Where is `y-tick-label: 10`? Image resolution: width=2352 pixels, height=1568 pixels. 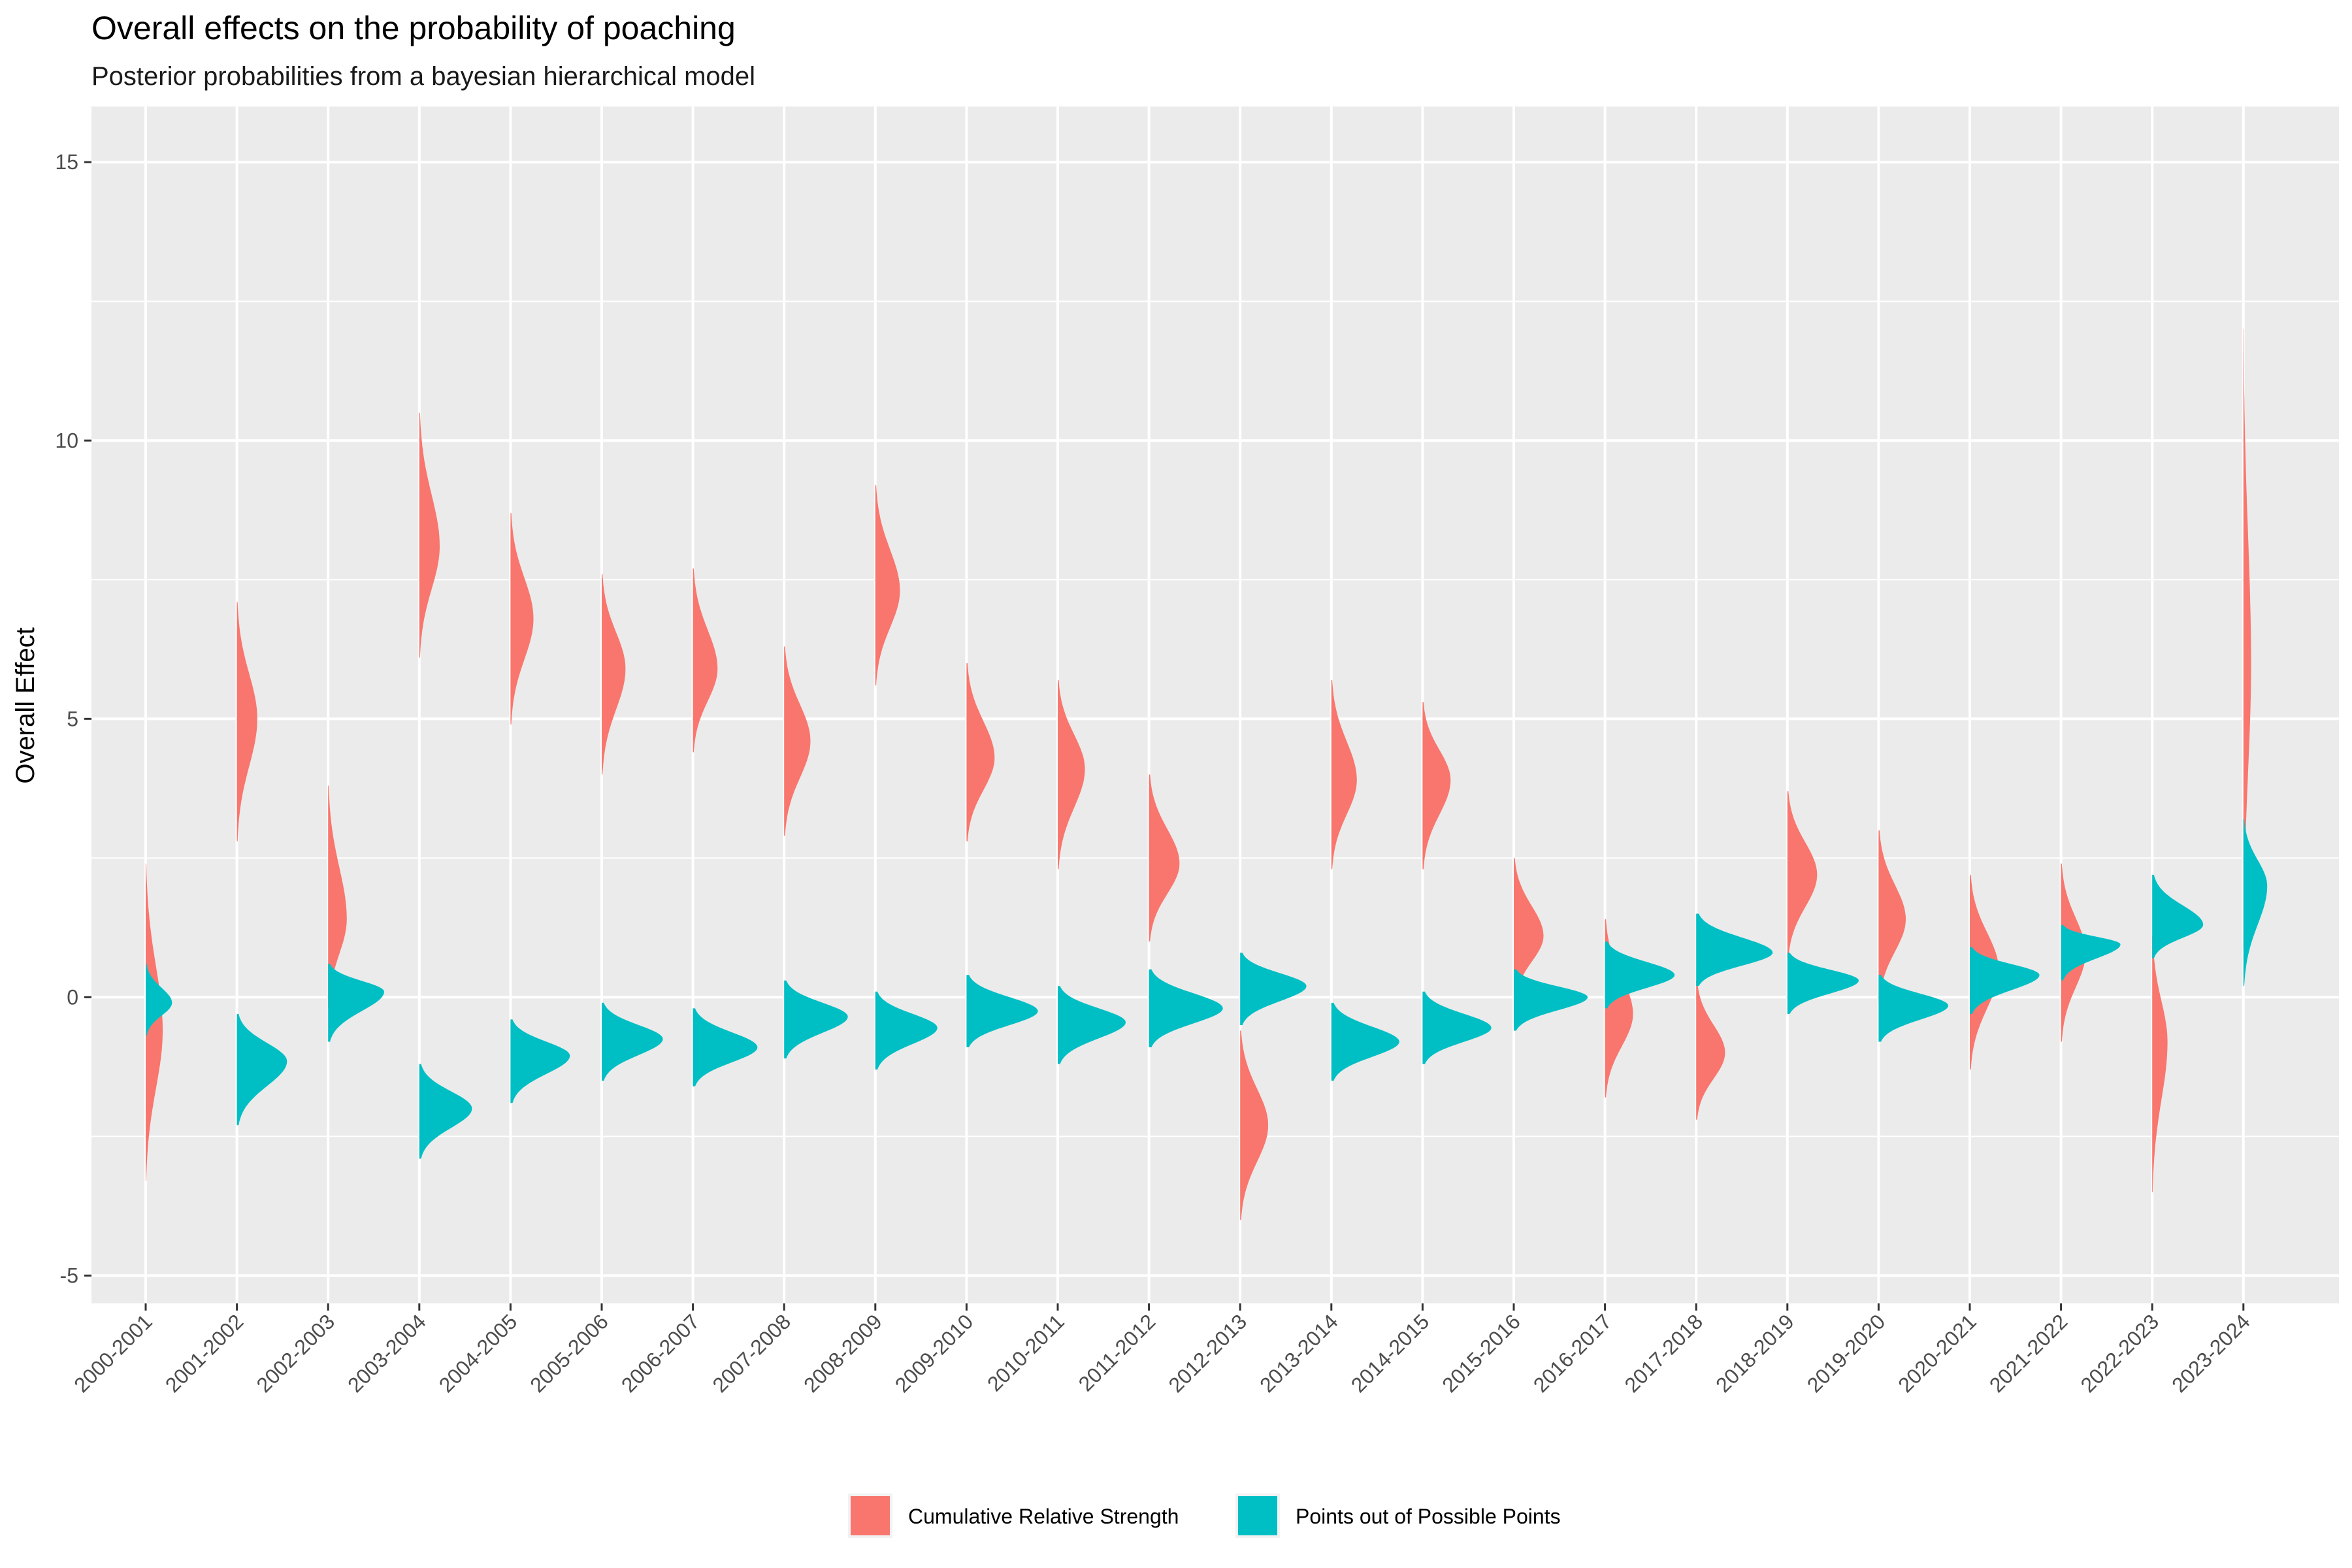 y-tick-label: 10 is located at coordinates (66, 440).